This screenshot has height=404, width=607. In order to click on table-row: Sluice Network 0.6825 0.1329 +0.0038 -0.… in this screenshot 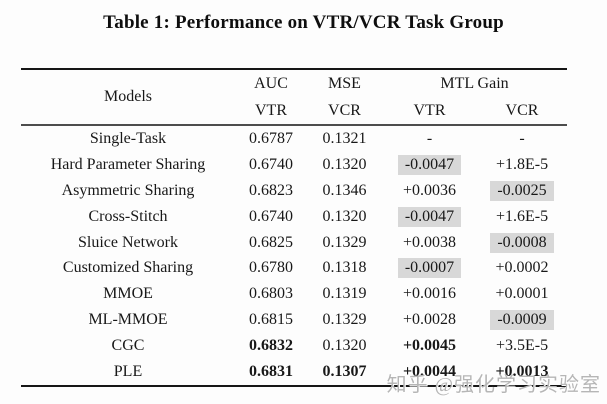, I will do `click(294, 243)`.